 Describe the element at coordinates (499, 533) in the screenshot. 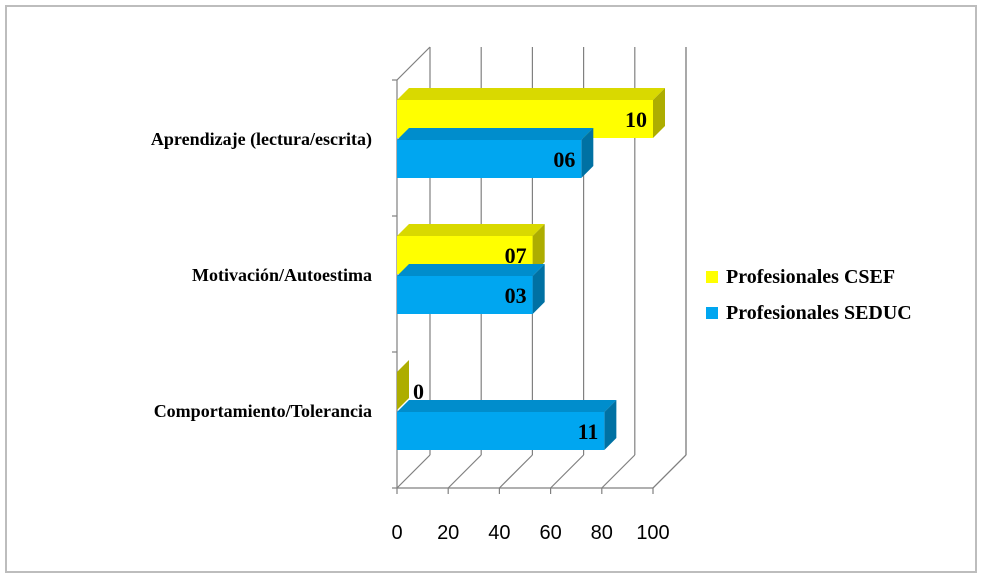

I see `x-tick-label: 40` at that location.